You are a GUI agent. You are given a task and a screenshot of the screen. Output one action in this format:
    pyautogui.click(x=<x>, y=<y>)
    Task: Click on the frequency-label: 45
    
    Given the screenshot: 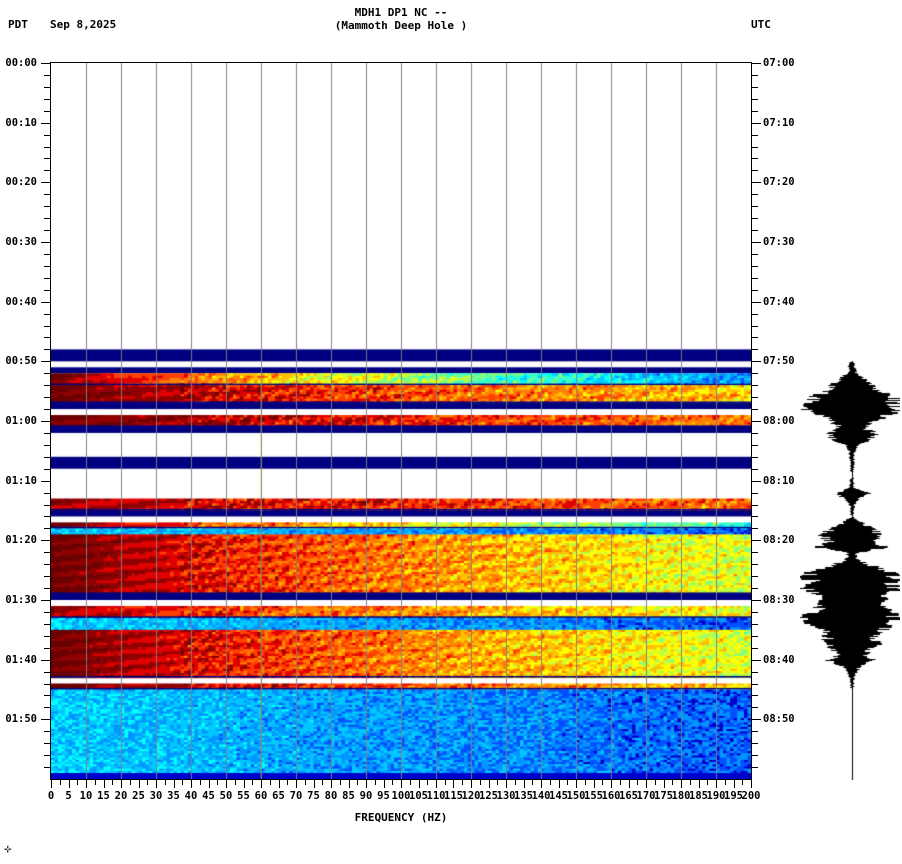 What is the action you would take?
    pyautogui.click(x=208, y=796)
    